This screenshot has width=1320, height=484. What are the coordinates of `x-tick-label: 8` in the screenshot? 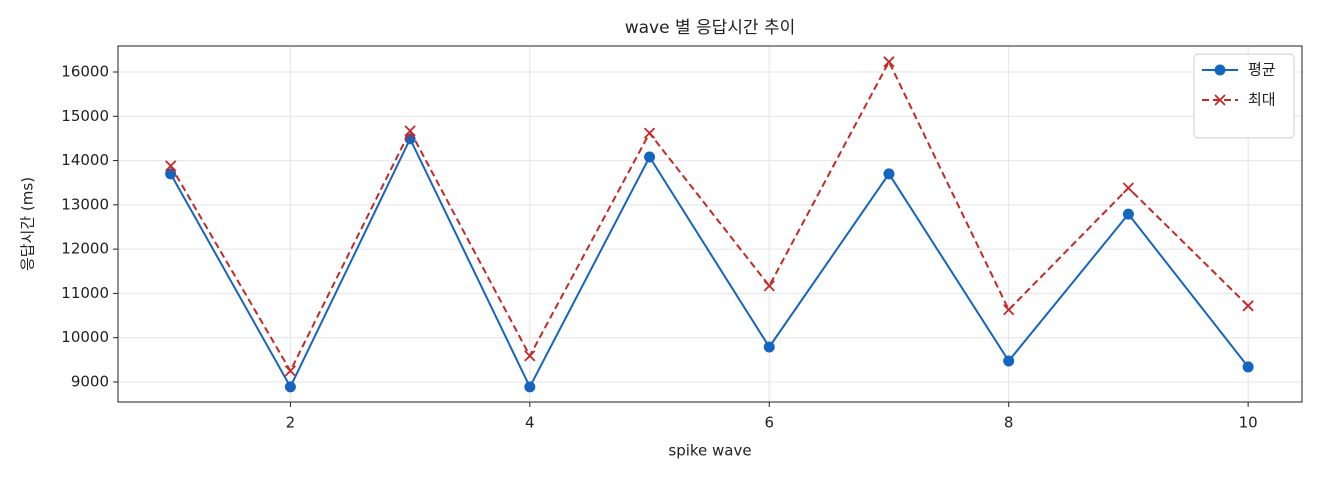 It's located at (1009, 423).